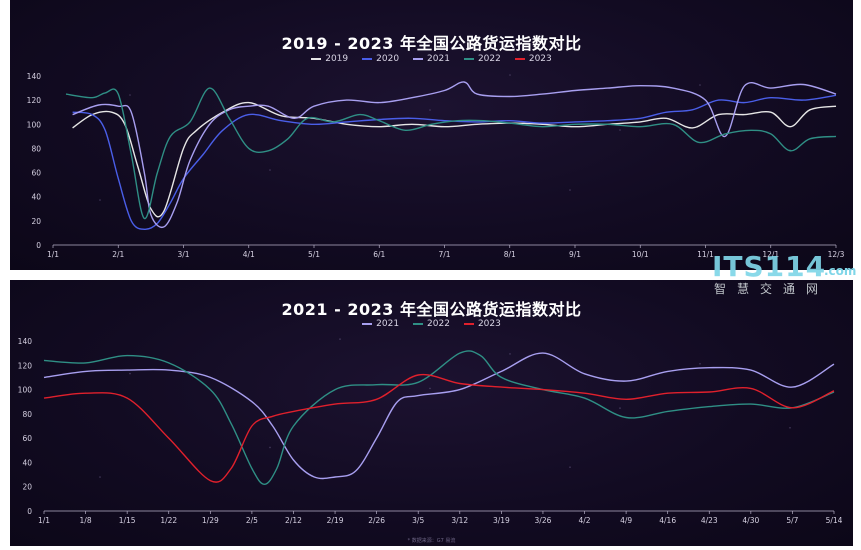 The height and width of the screenshot is (550, 861). I want to click on x-tick-label: 1/22, so click(168, 520).